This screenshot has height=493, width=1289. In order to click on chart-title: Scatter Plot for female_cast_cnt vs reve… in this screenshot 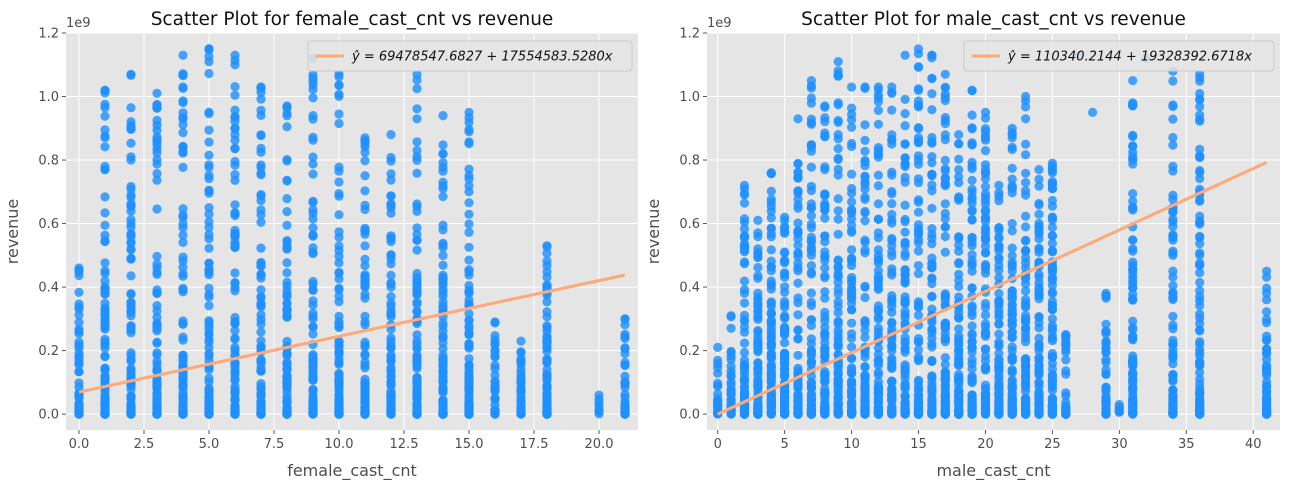, I will do `click(352, 19)`.